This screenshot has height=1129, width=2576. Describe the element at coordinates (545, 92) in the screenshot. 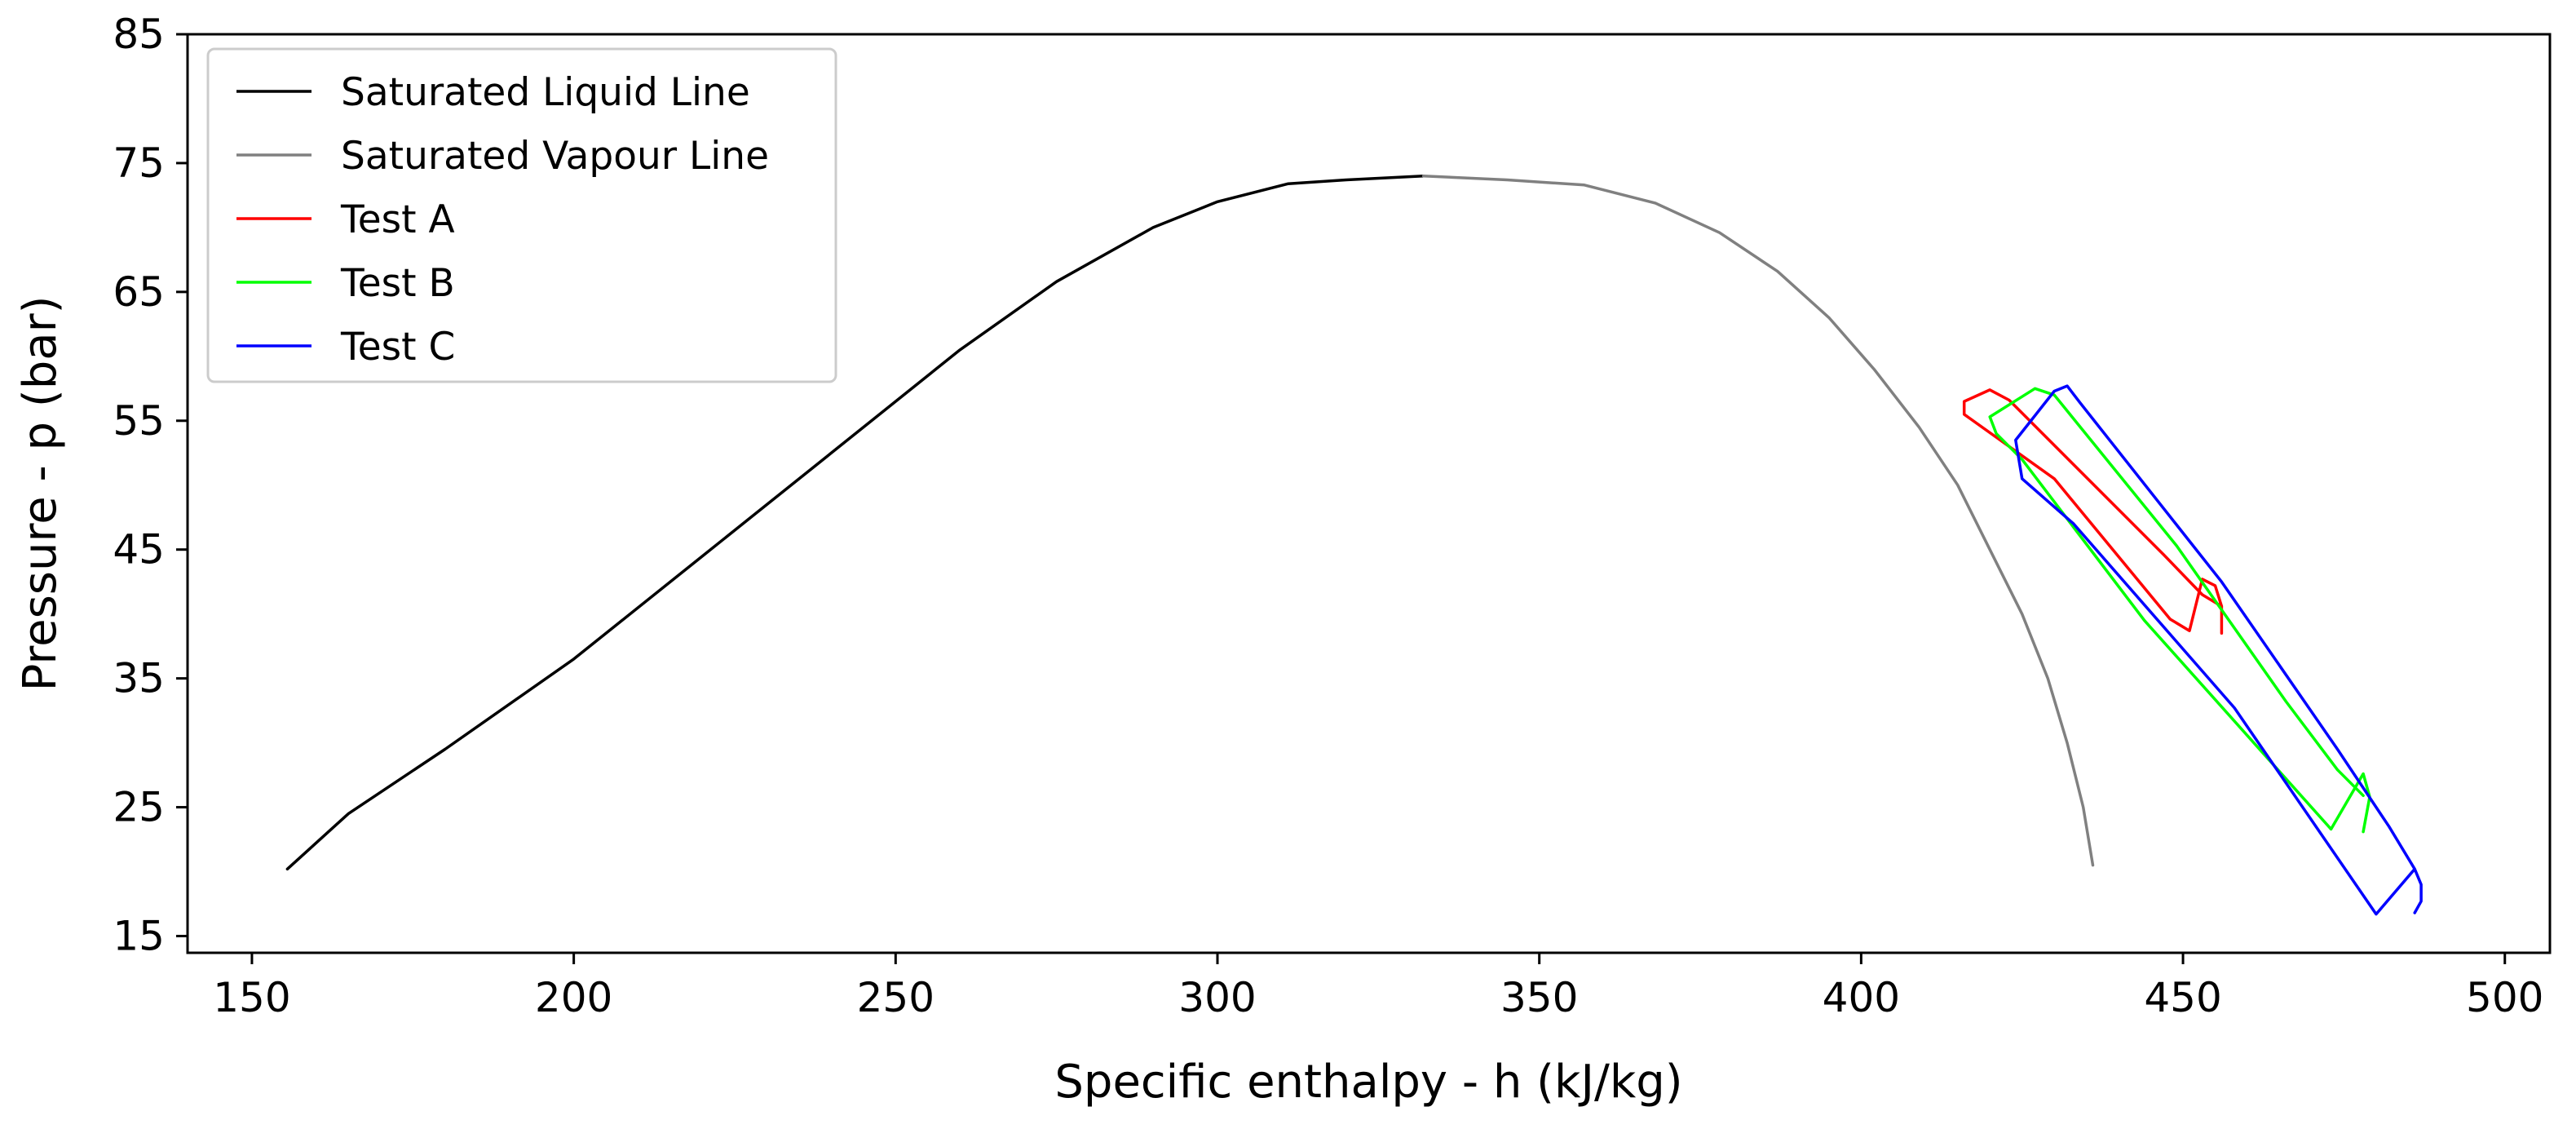

I see `legend-label: Saturated Liquid Line` at that location.